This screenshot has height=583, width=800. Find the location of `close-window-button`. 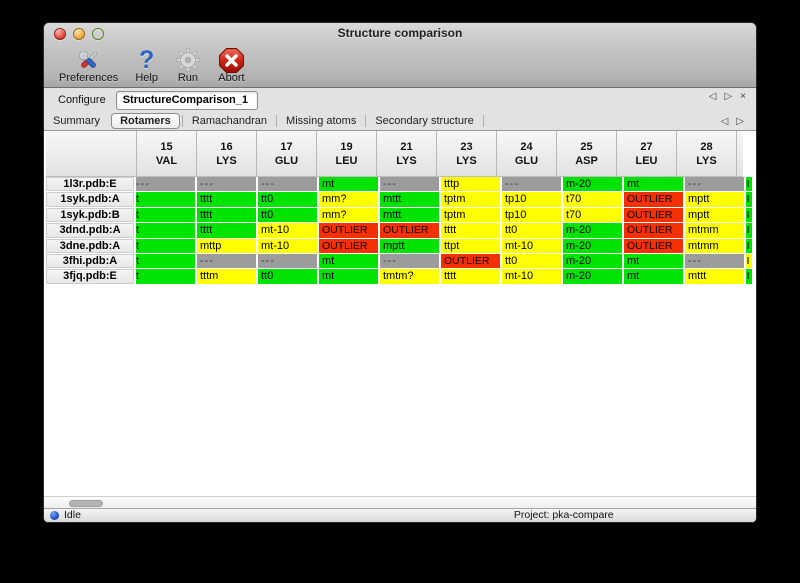

close-window-button is located at coordinates (60, 34).